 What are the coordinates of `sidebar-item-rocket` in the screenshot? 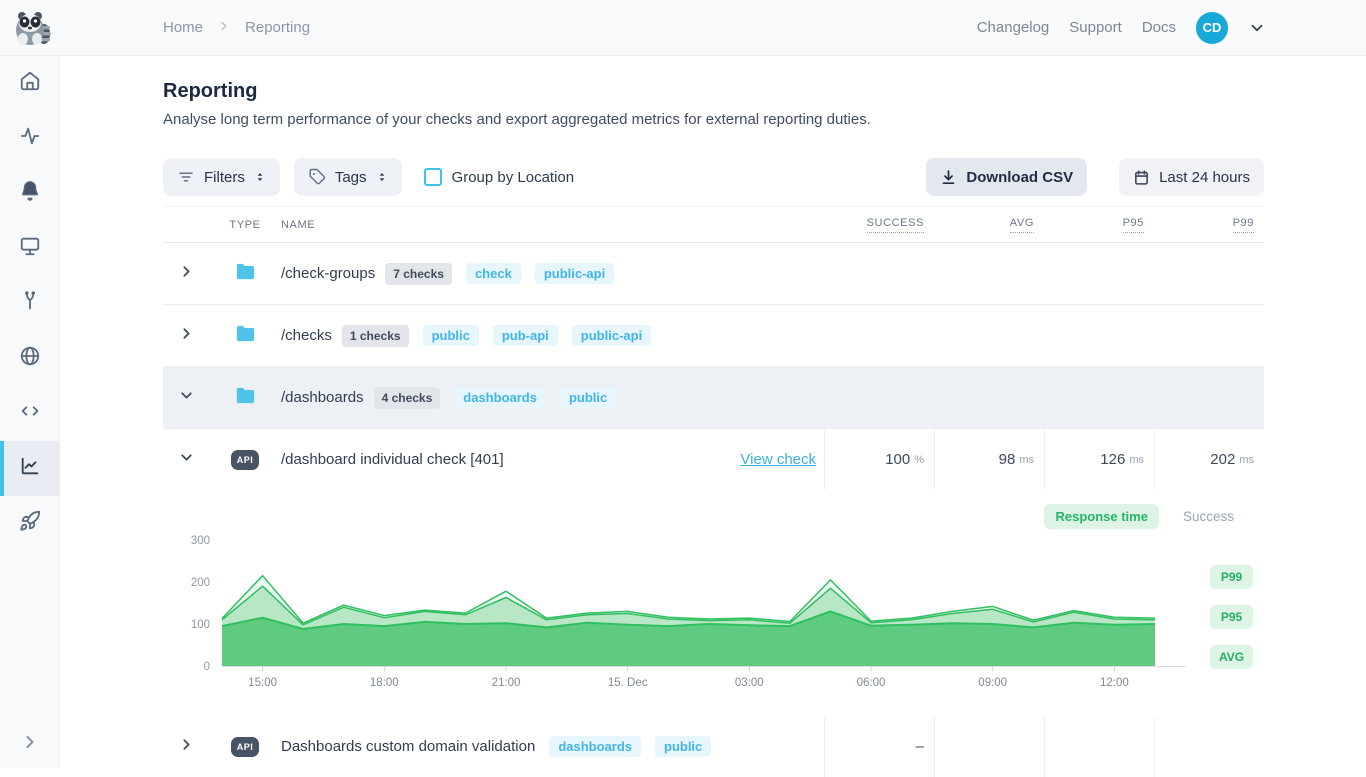 It's located at (30, 523).